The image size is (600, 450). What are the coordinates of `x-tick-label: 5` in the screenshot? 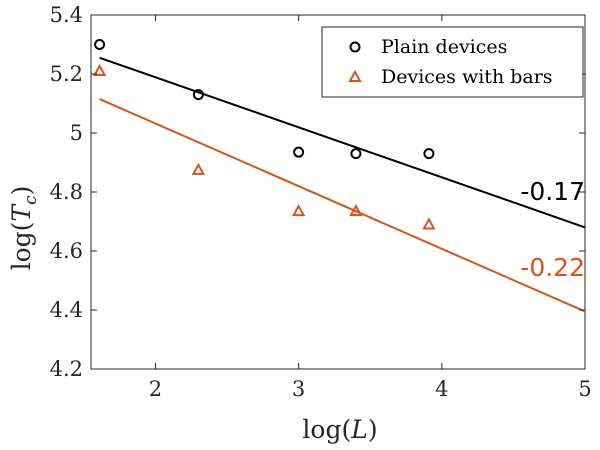 It's located at (584, 389).